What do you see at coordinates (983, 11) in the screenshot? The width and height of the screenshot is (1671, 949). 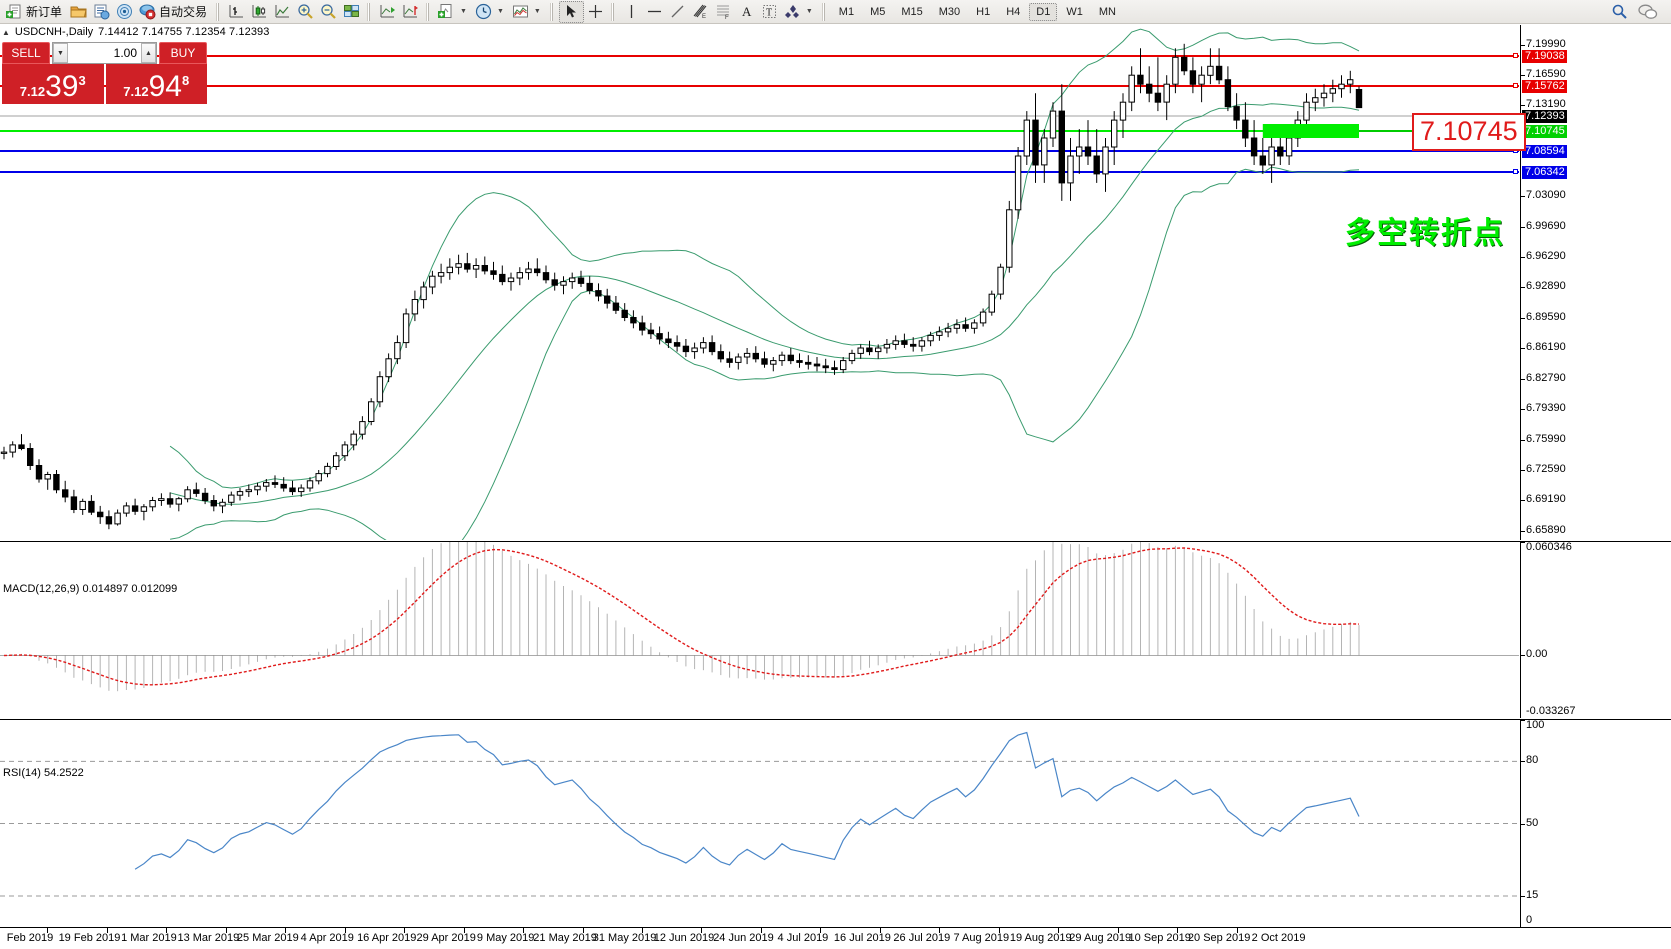 I see `timeframe-h1: H1` at bounding box center [983, 11].